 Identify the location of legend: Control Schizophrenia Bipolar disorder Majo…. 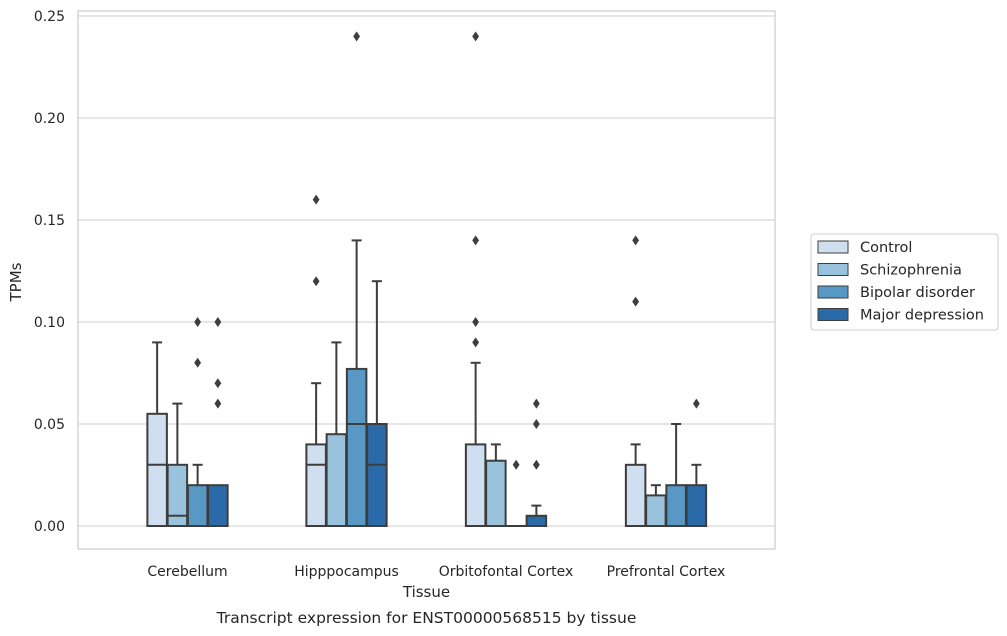
(904, 282).